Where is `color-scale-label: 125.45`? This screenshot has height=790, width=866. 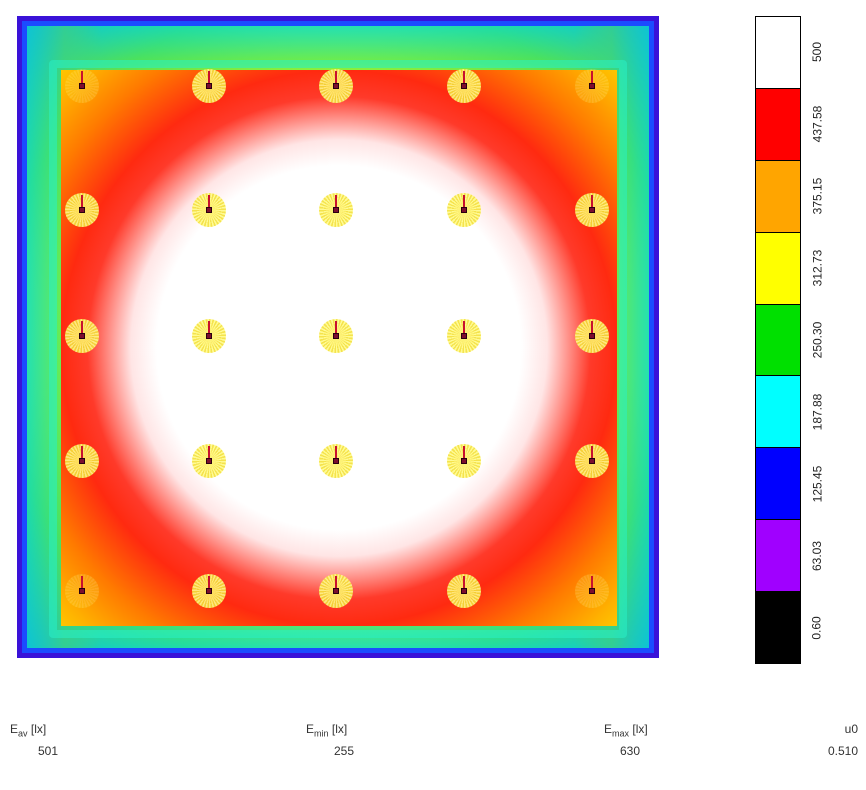
color-scale-label: 125.45 is located at coordinates (817, 484).